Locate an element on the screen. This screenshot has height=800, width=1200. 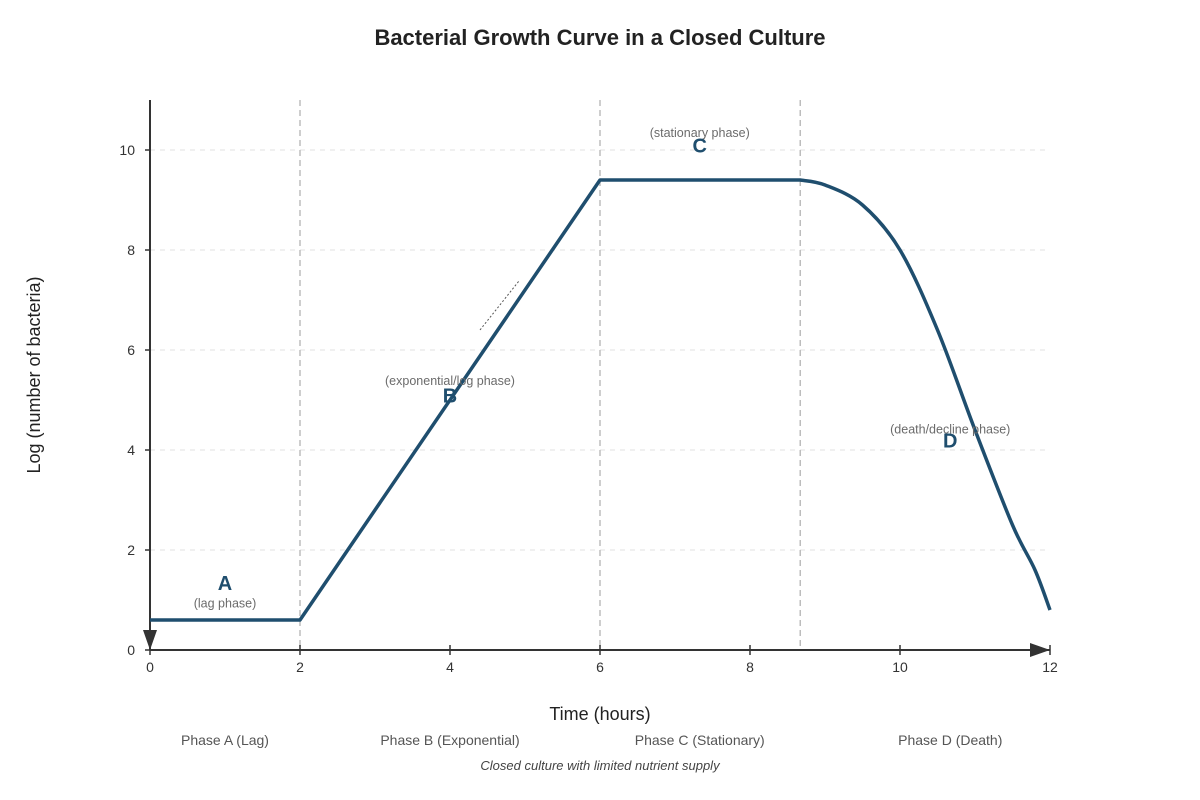
x-tick-label: 4 is located at coordinates (450, 667).